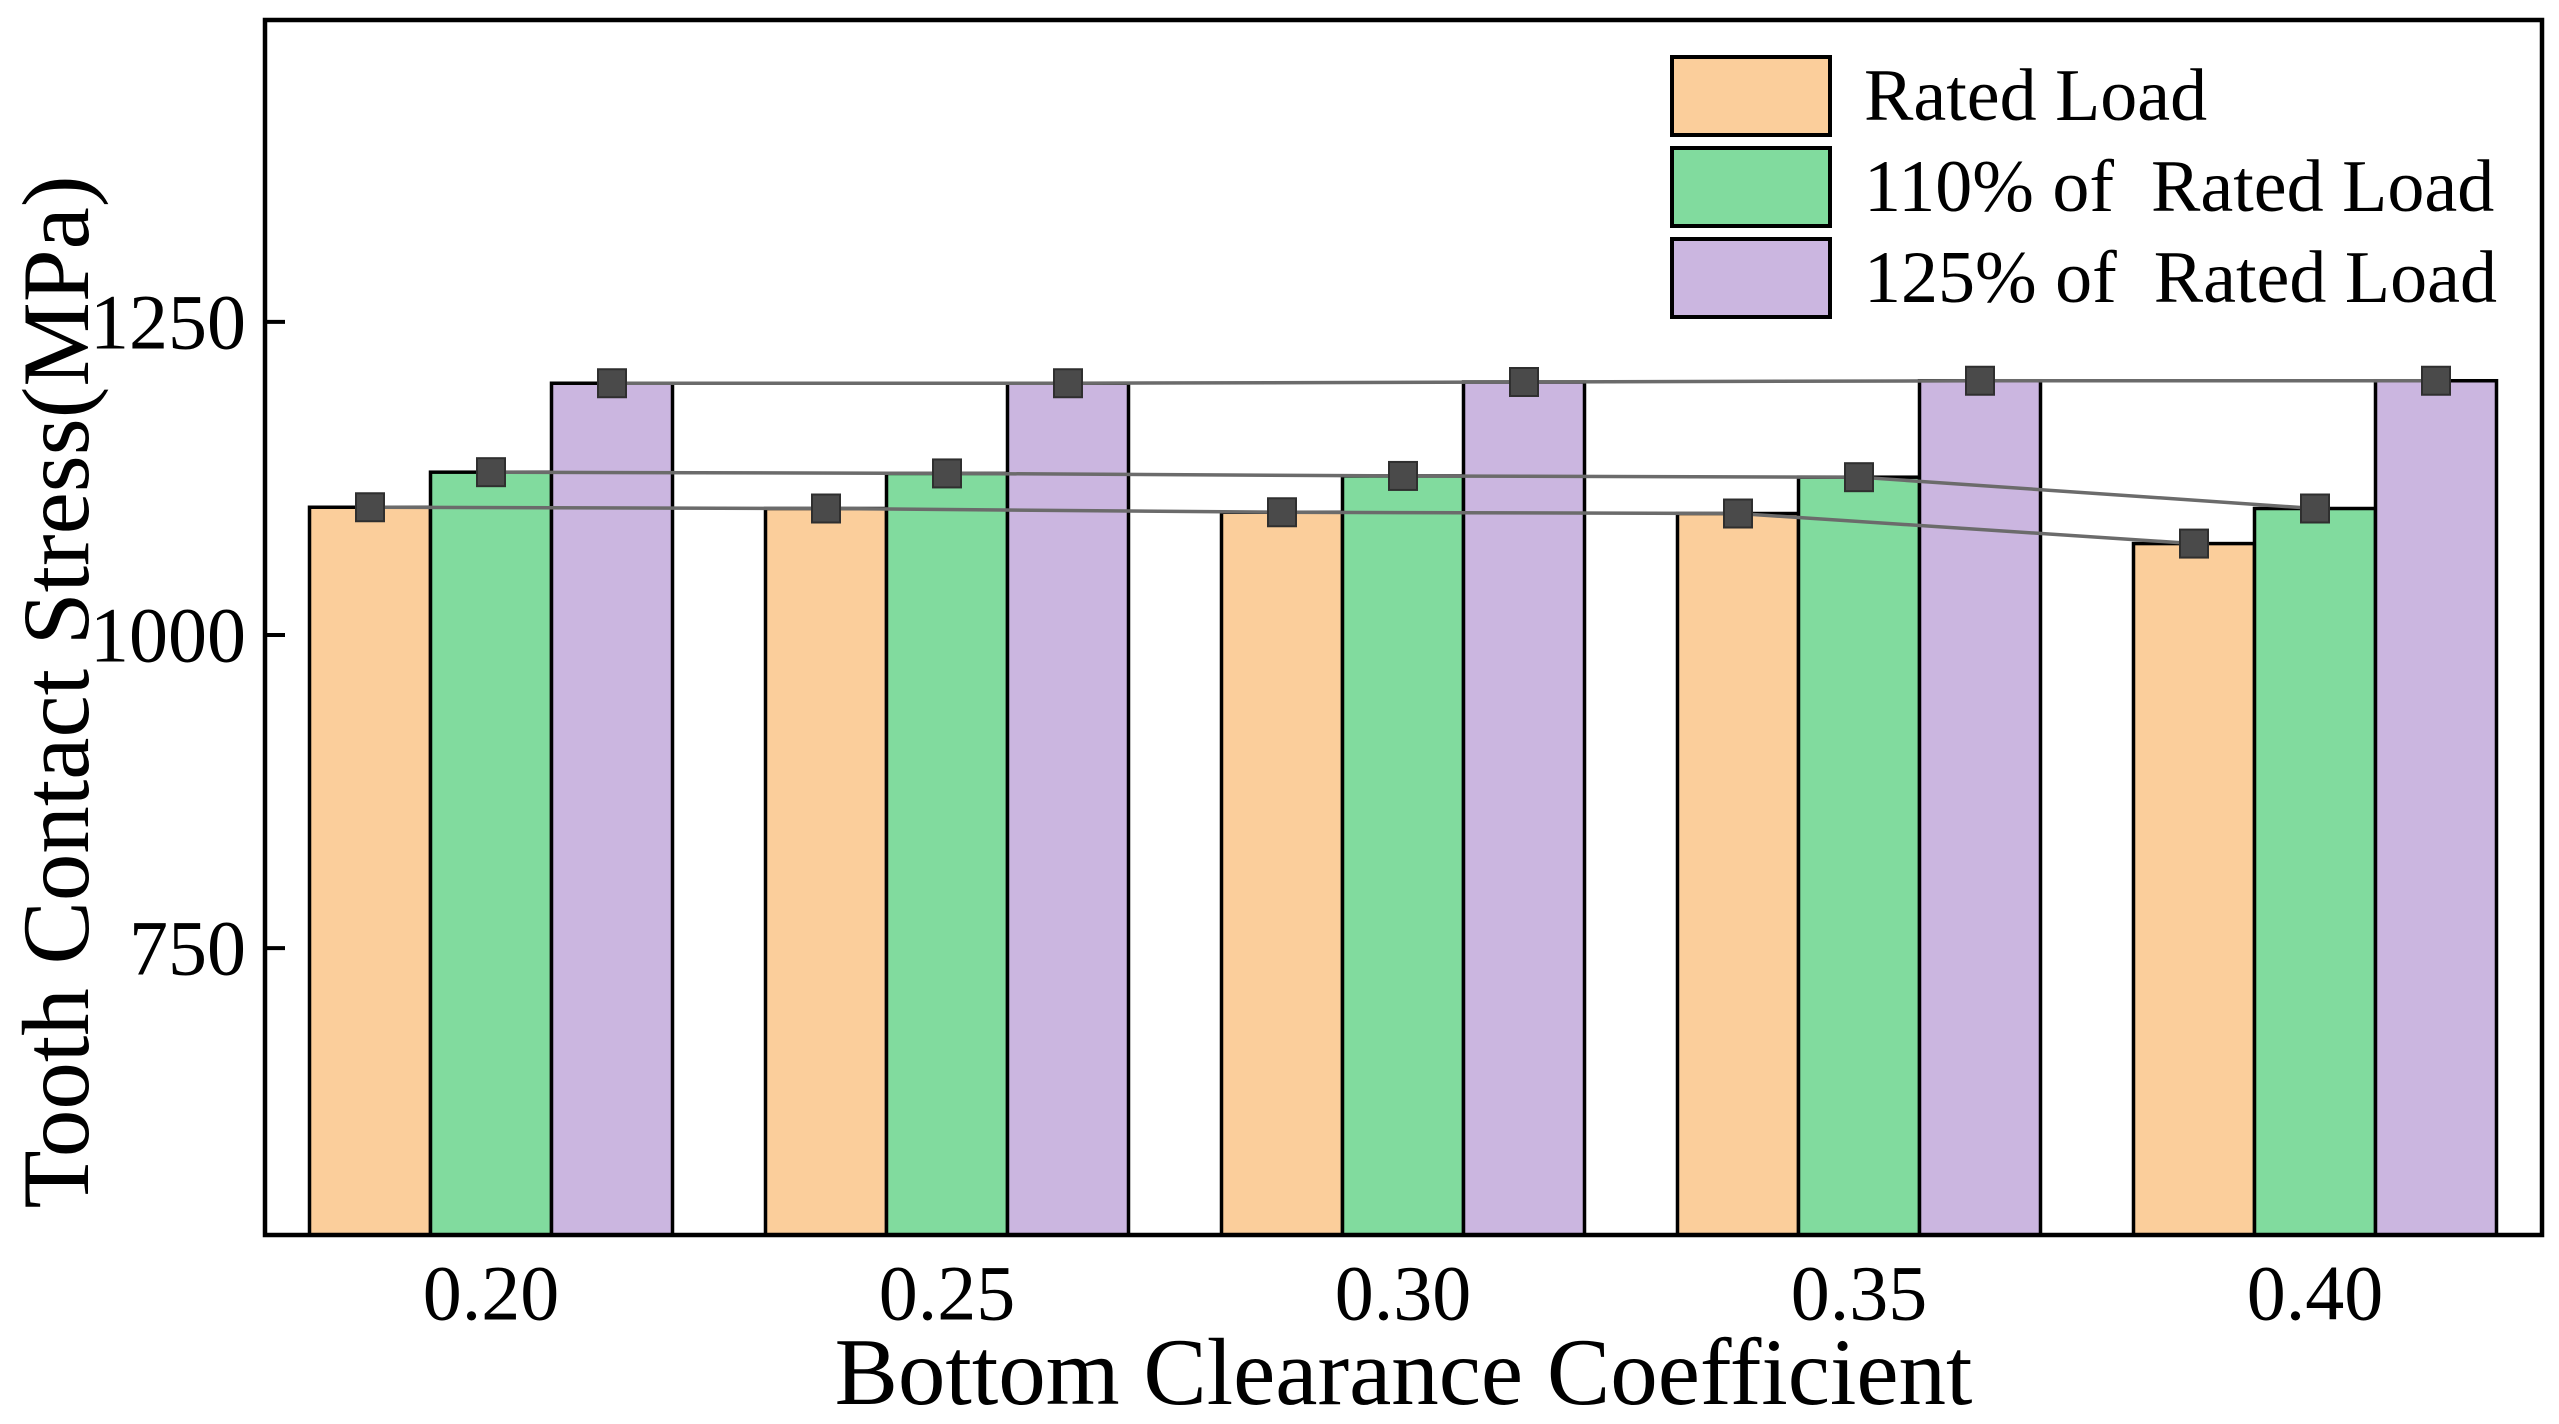 The image size is (2559, 1424). I want to click on y-tick-label-1250: 1250, so click(168, 321).